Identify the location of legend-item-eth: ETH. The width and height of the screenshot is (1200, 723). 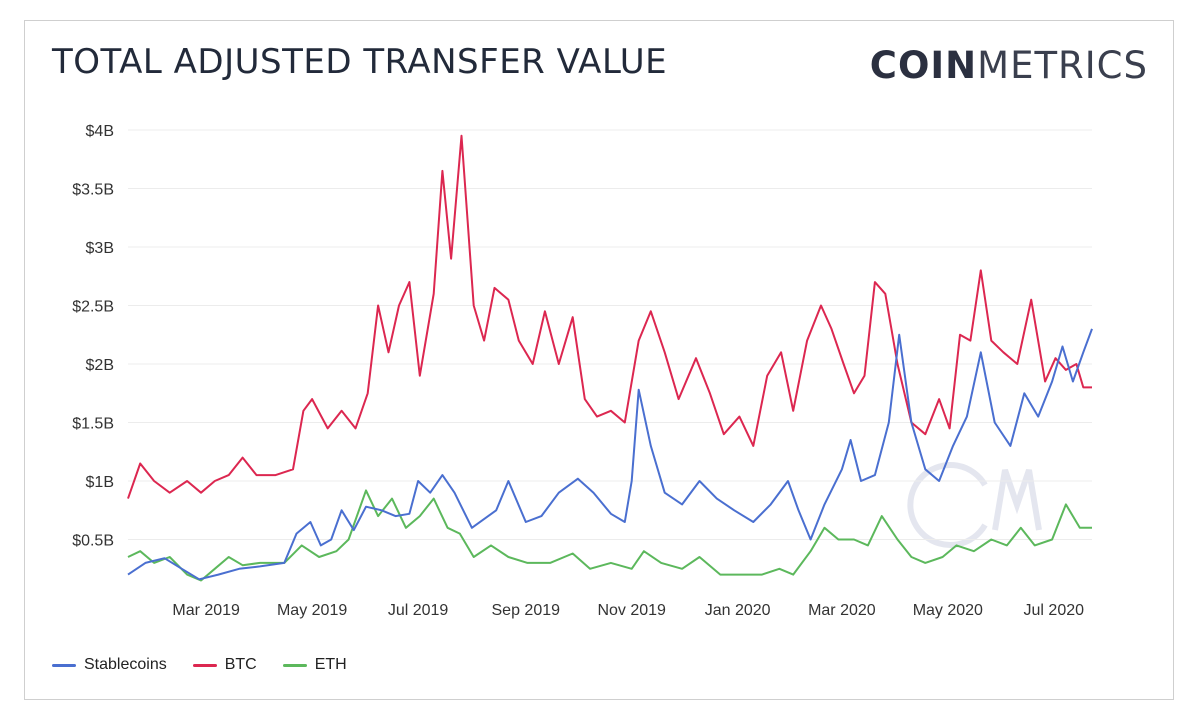
(314, 665).